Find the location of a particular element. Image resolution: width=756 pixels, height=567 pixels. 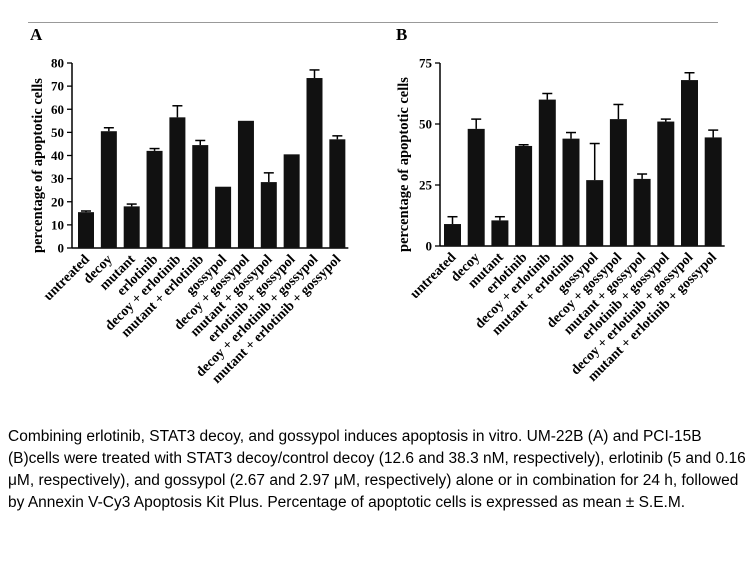

y-tick-label: 10 is located at coordinates (57, 224).